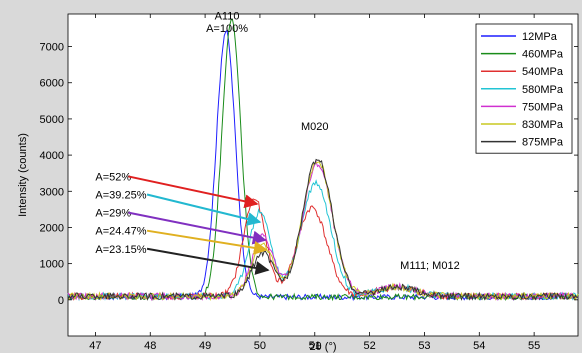 The image size is (582, 353). I want to click on x-tick-label: 48, so click(150, 346).